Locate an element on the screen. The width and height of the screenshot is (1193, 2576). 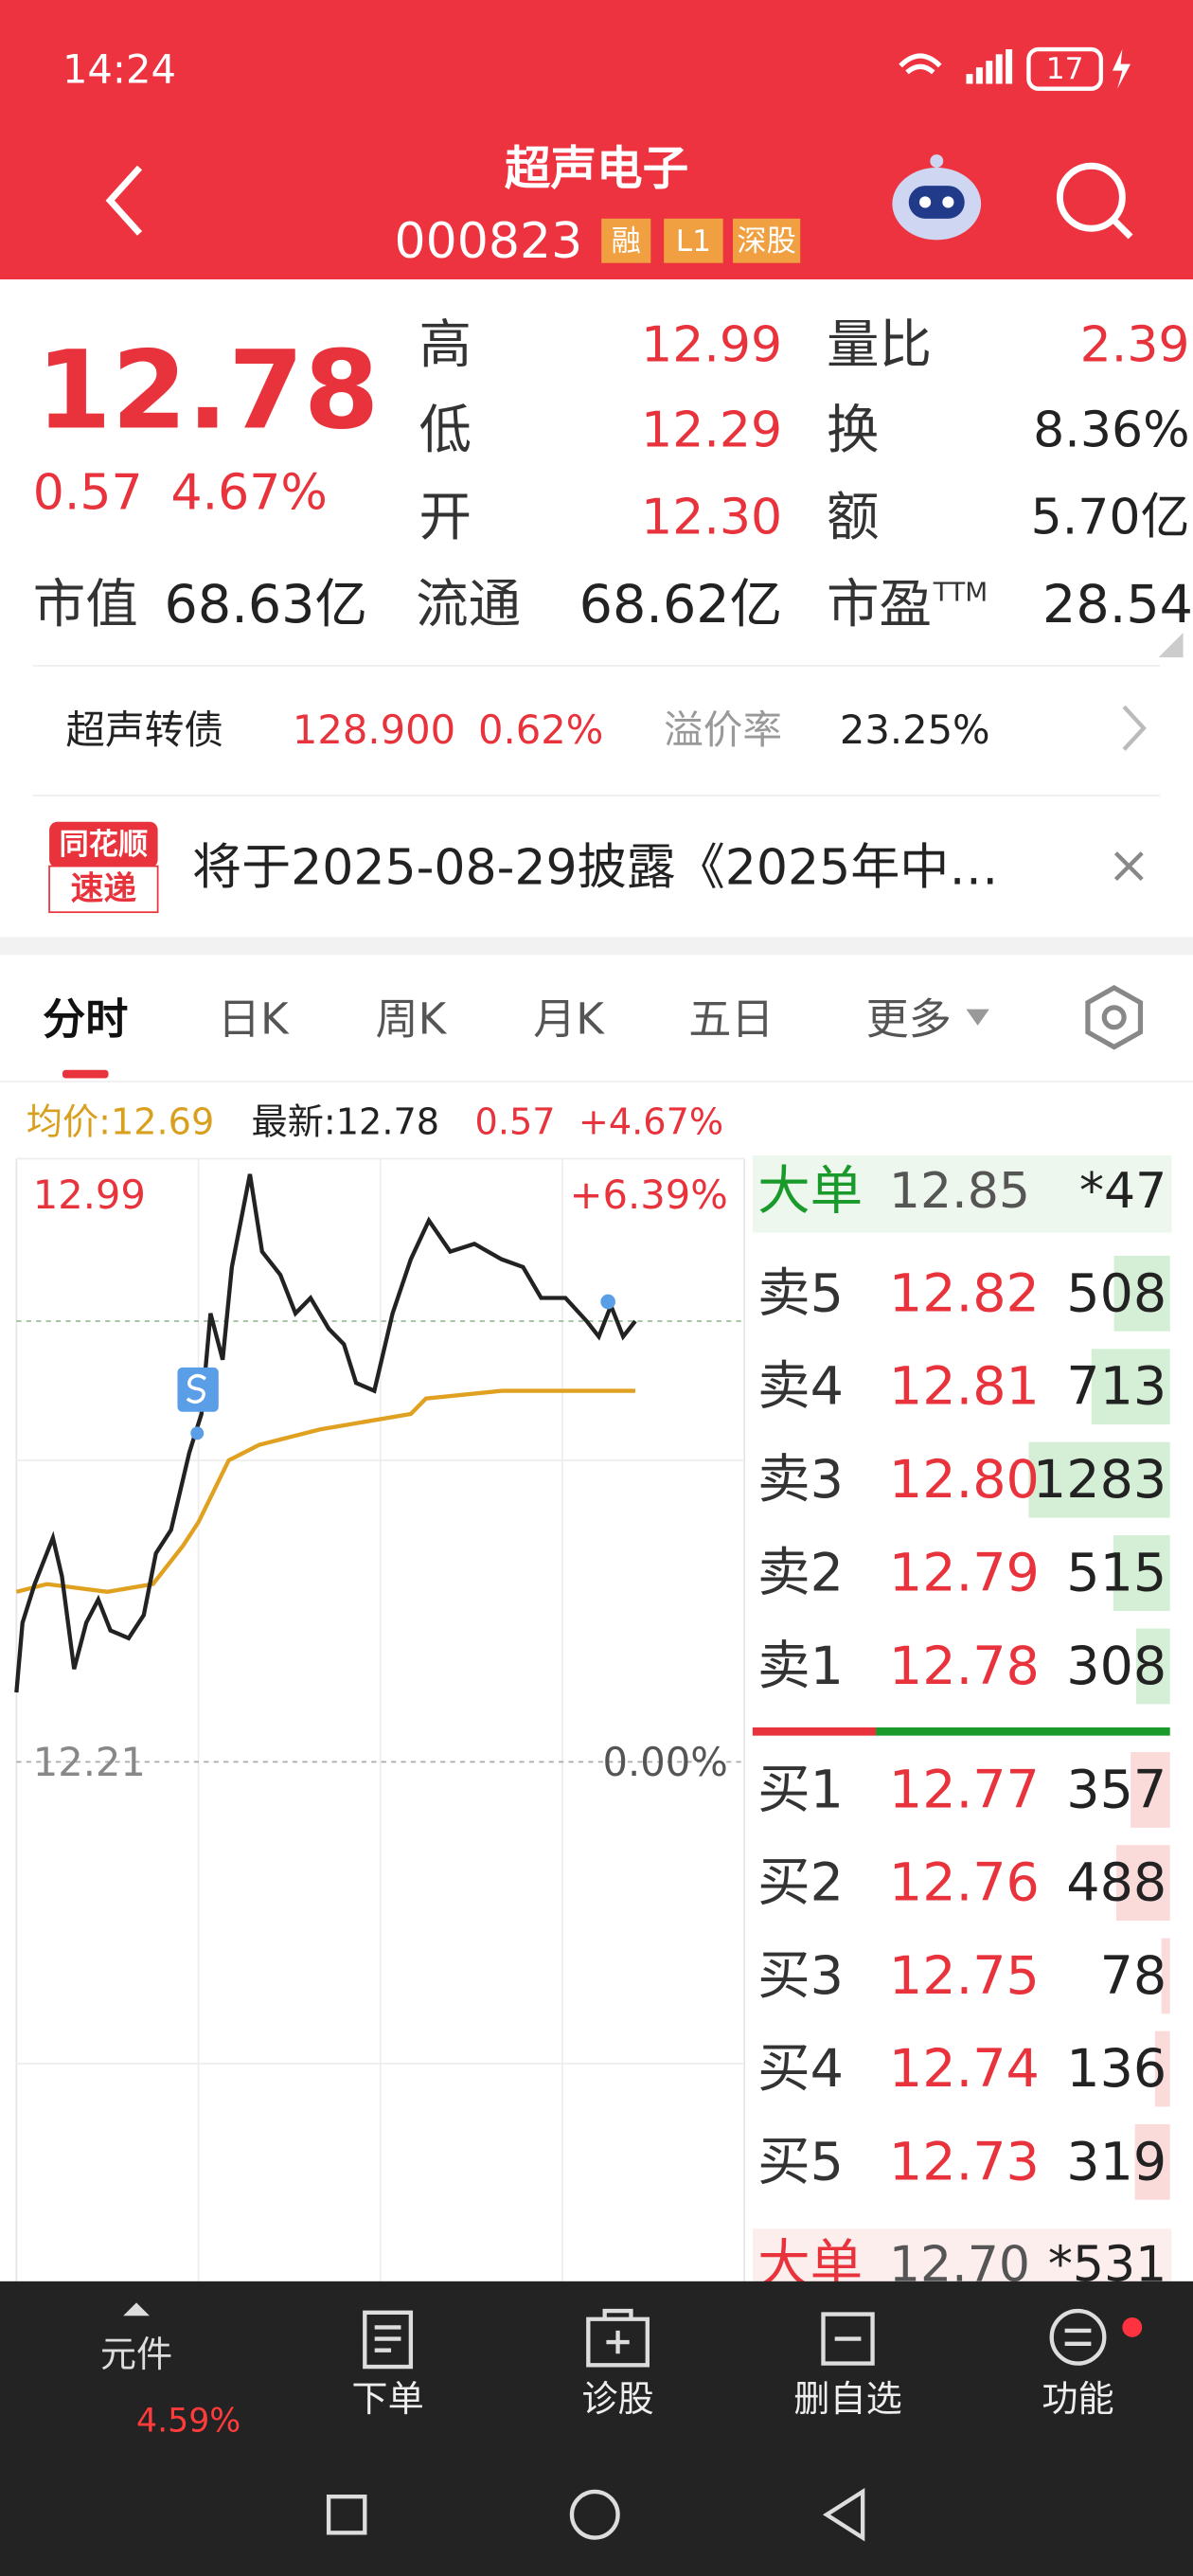
last-price: 12.78 is located at coordinates (207, 392).